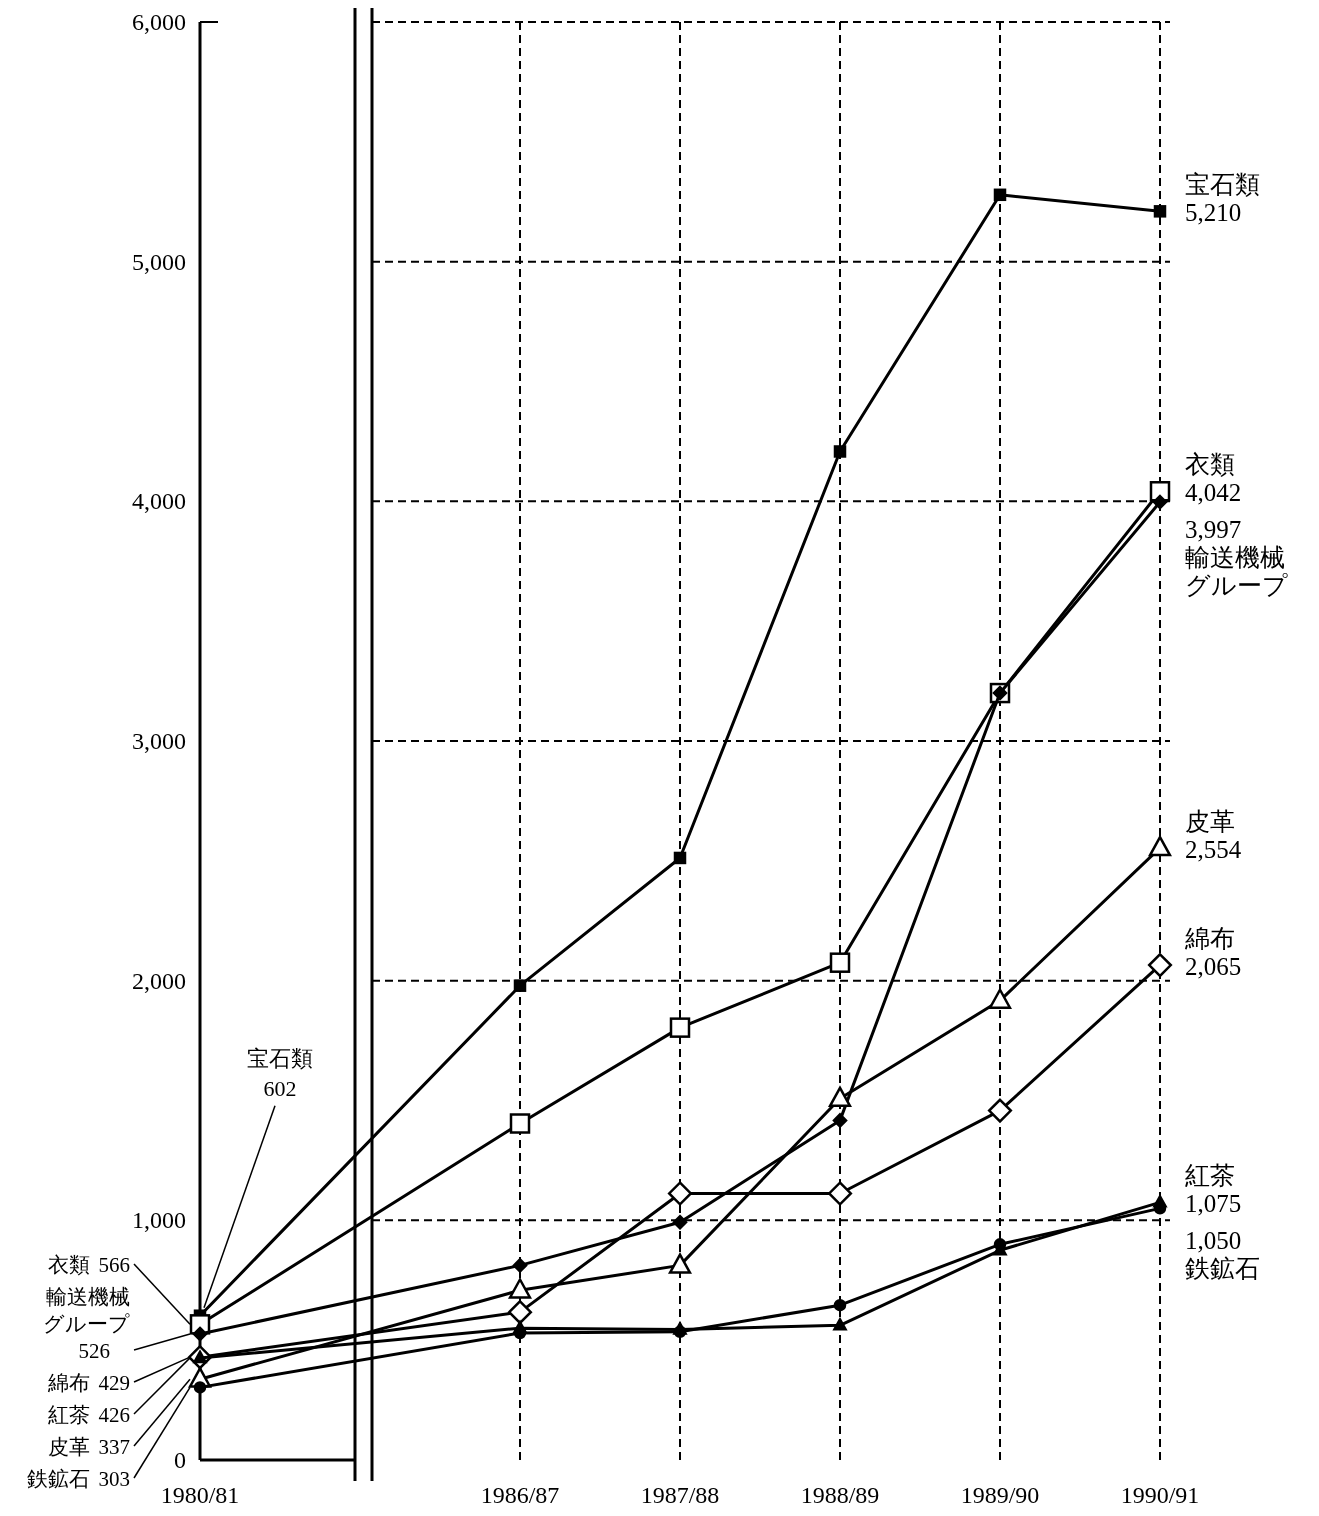  What do you see at coordinates (159, 741) in the screenshot?
I see `y-tick-label: 3,000` at bounding box center [159, 741].